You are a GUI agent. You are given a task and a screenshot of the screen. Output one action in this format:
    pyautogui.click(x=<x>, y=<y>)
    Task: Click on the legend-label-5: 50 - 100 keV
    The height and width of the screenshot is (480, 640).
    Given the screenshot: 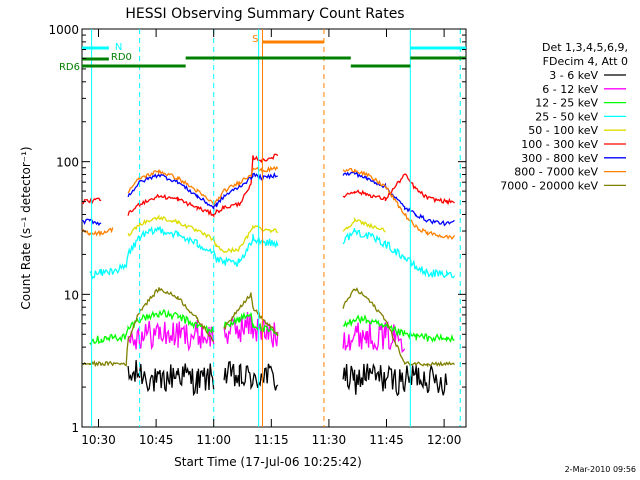 What is the action you would take?
    pyautogui.click(x=563, y=130)
    